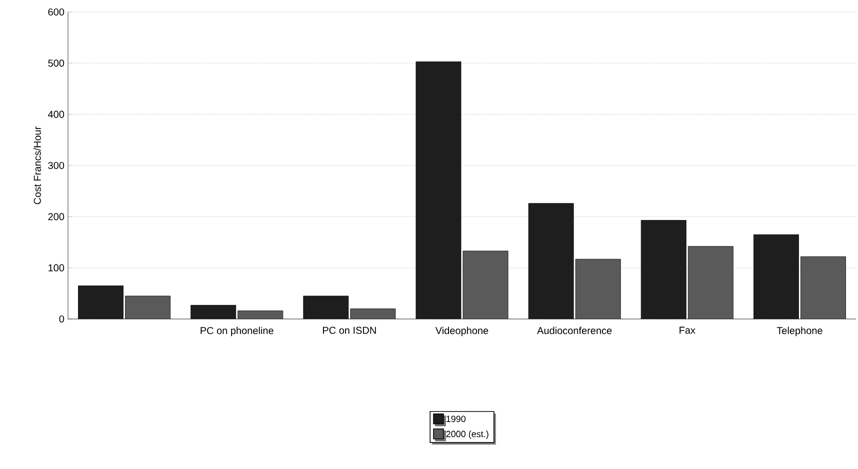 This screenshot has width=858, height=469. Describe the element at coordinates (56, 114) in the screenshot. I see `y-tick-label: 400` at that location.